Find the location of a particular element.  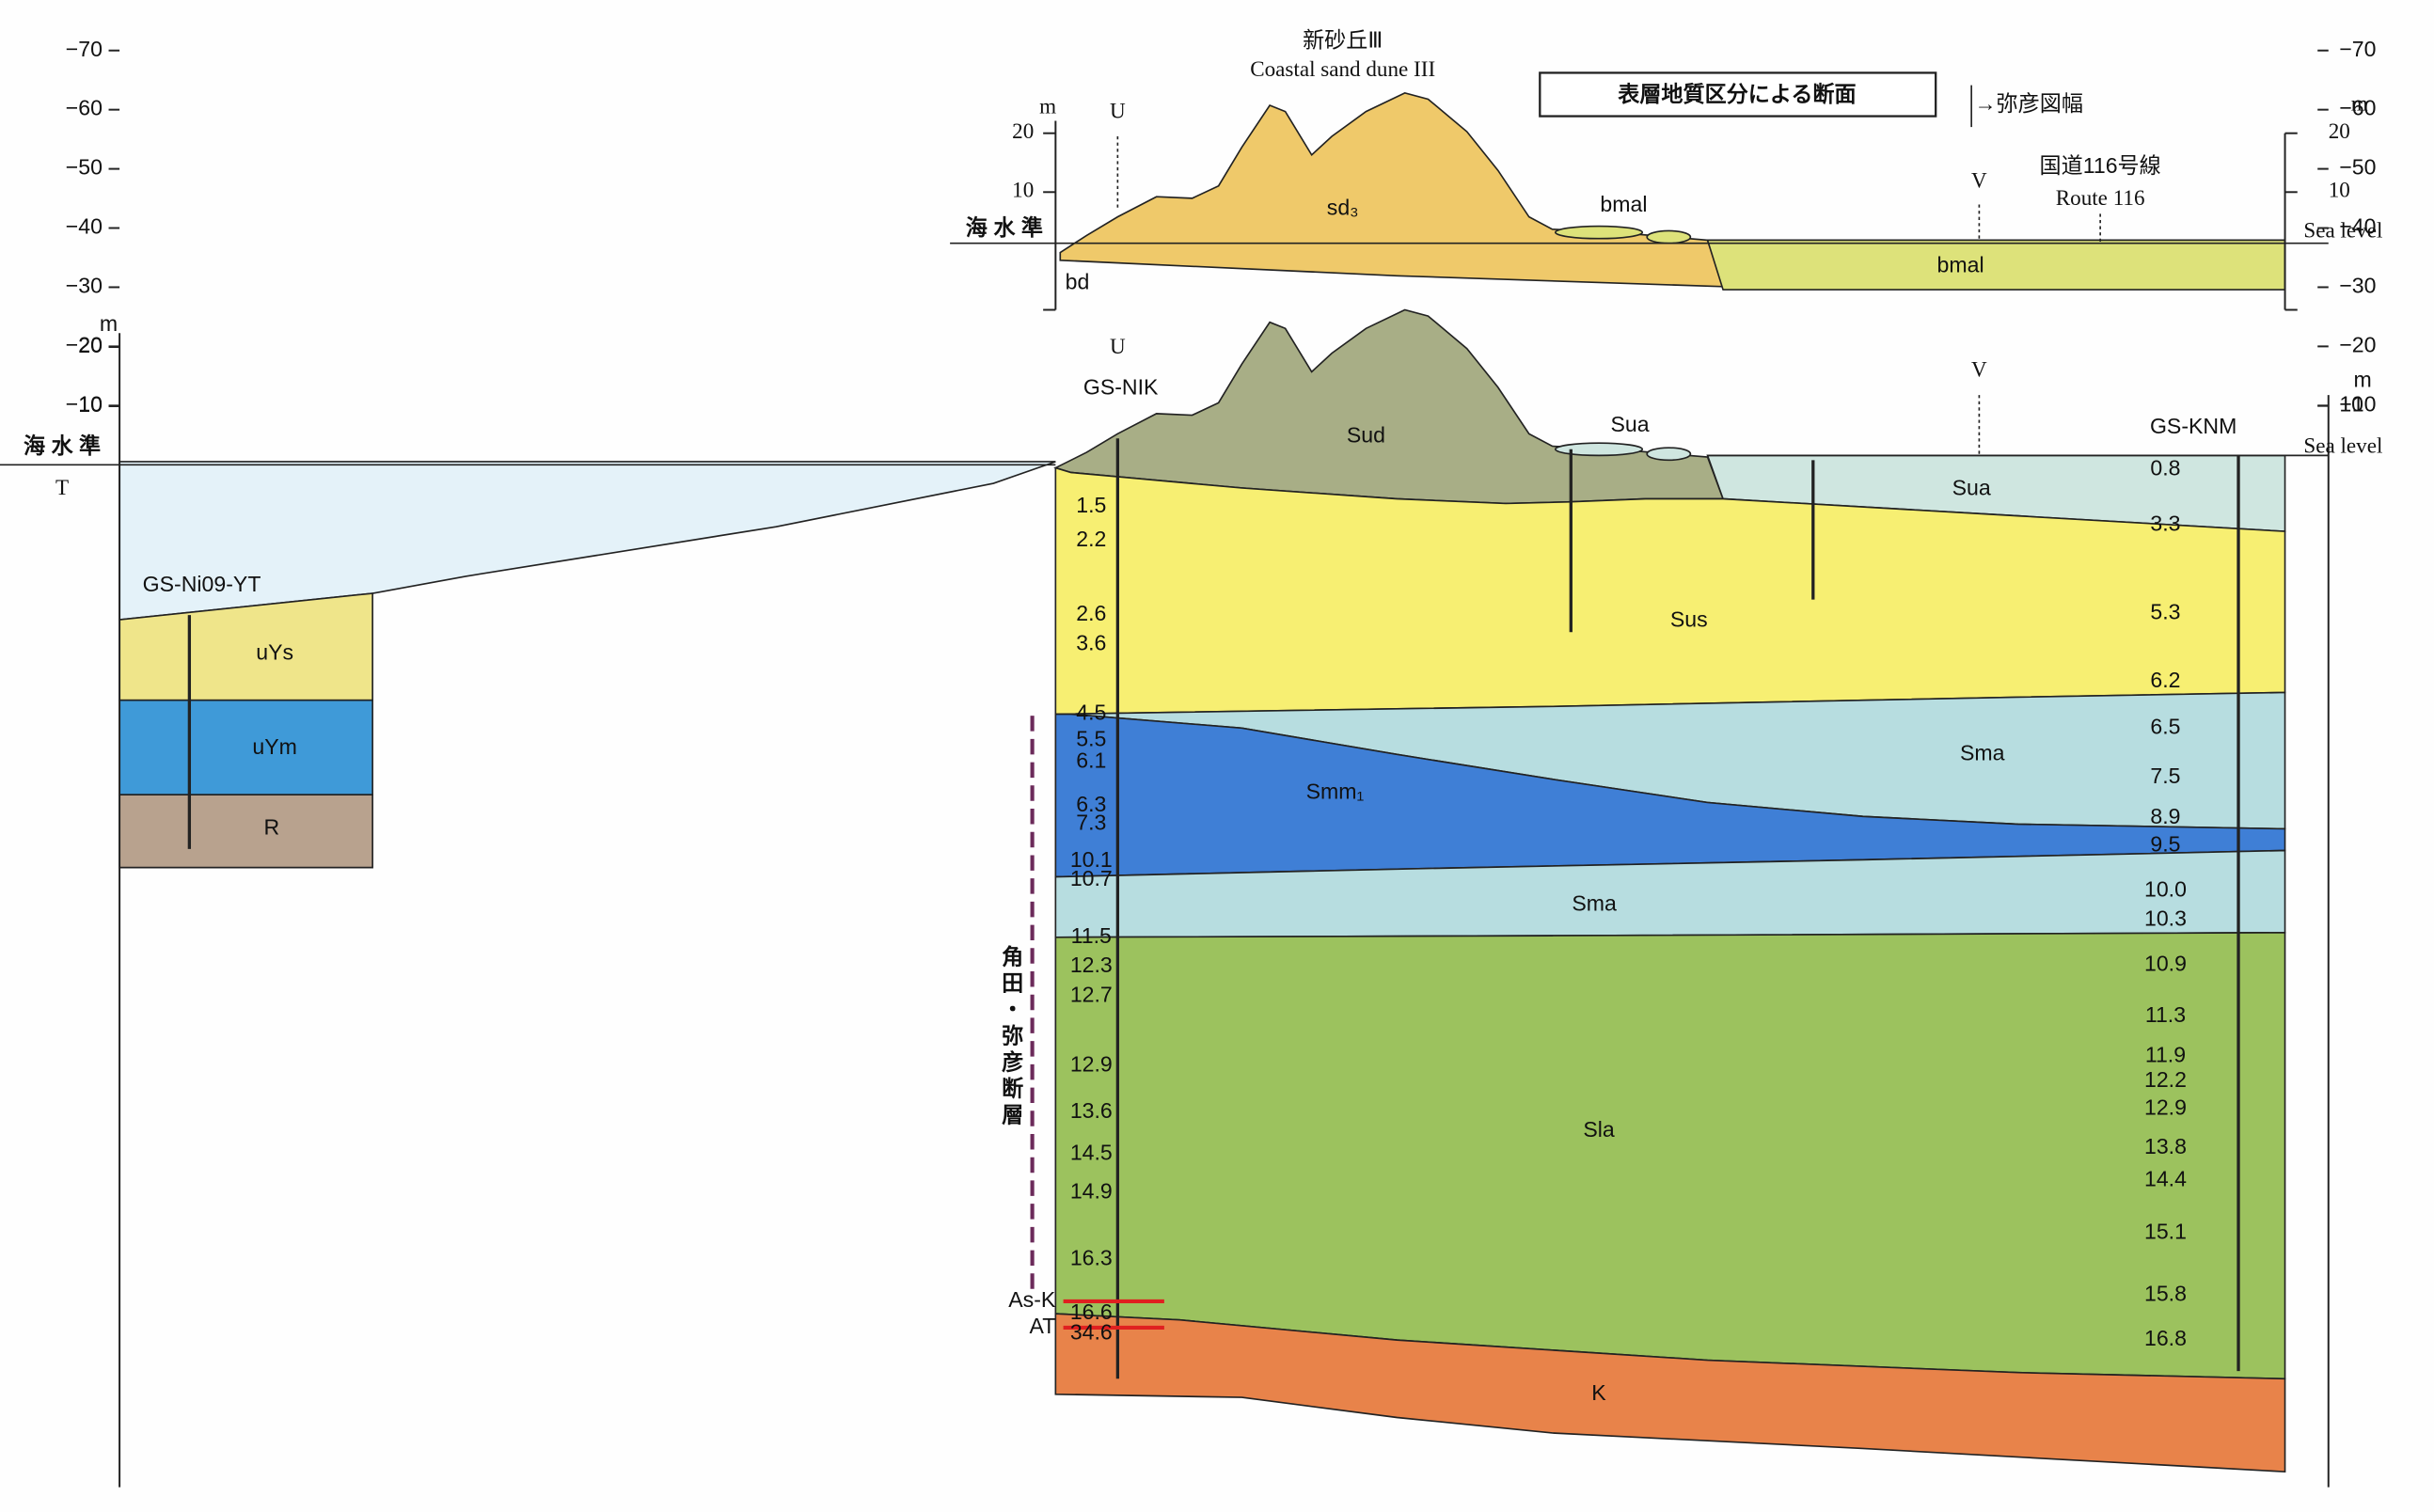

age-label: 16.8 is located at coordinates (2165, 1338).